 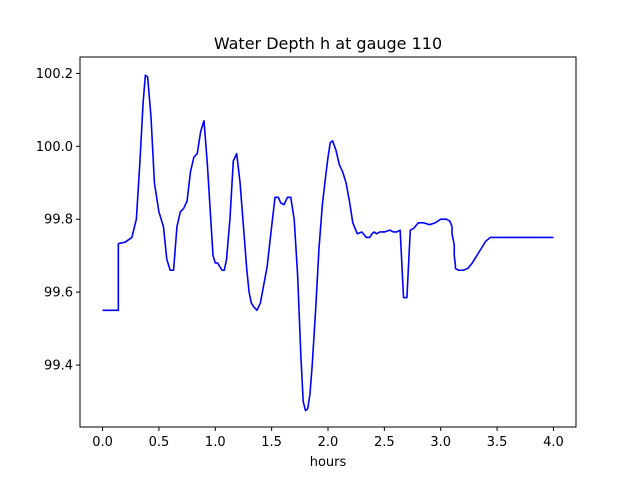 What do you see at coordinates (159, 442) in the screenshot?
I see `x-tick-label: 0.5` at bounding box center [159, 442].